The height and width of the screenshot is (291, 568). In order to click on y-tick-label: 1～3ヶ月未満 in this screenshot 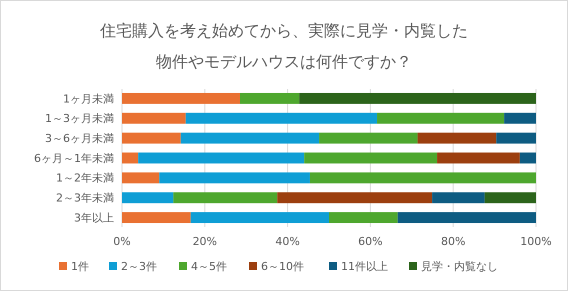, I will do `click(79, 119)`.